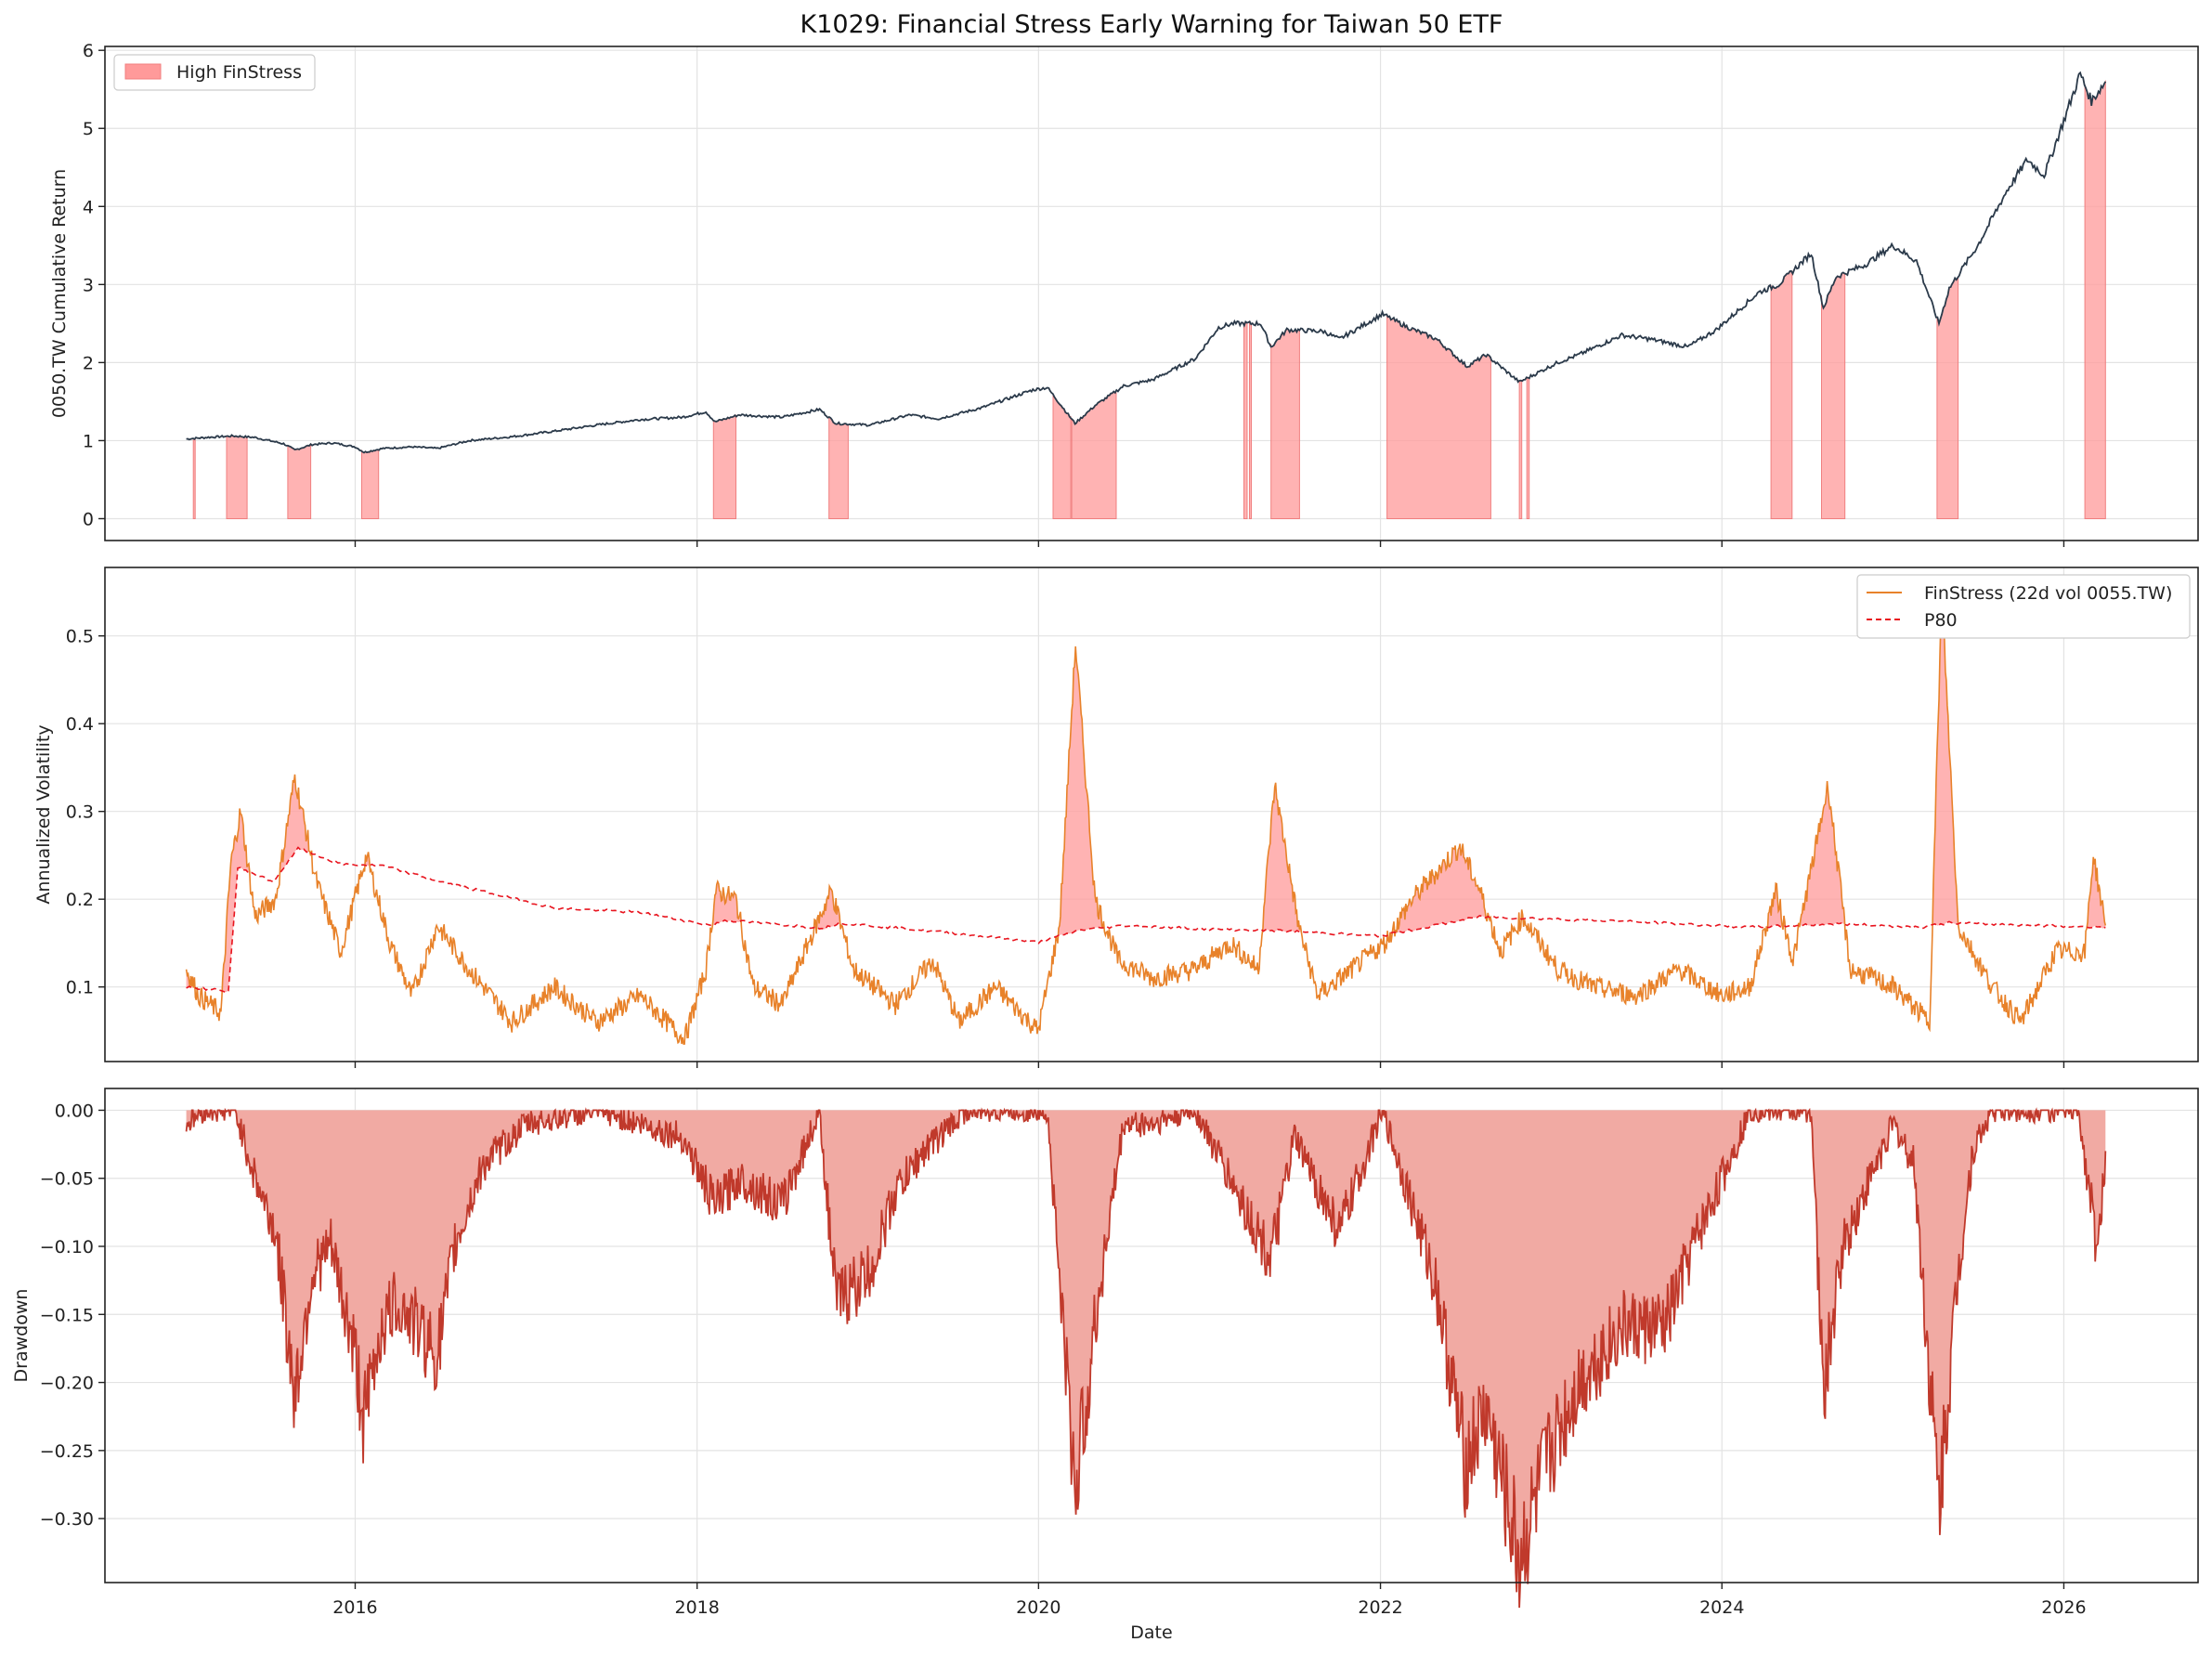 This screenshot has width=2212, height=1655. What do you see at coordinates (88, 363) in the screenshot?
I see `y-tick-label: 2` at bounding box center [88, 363].